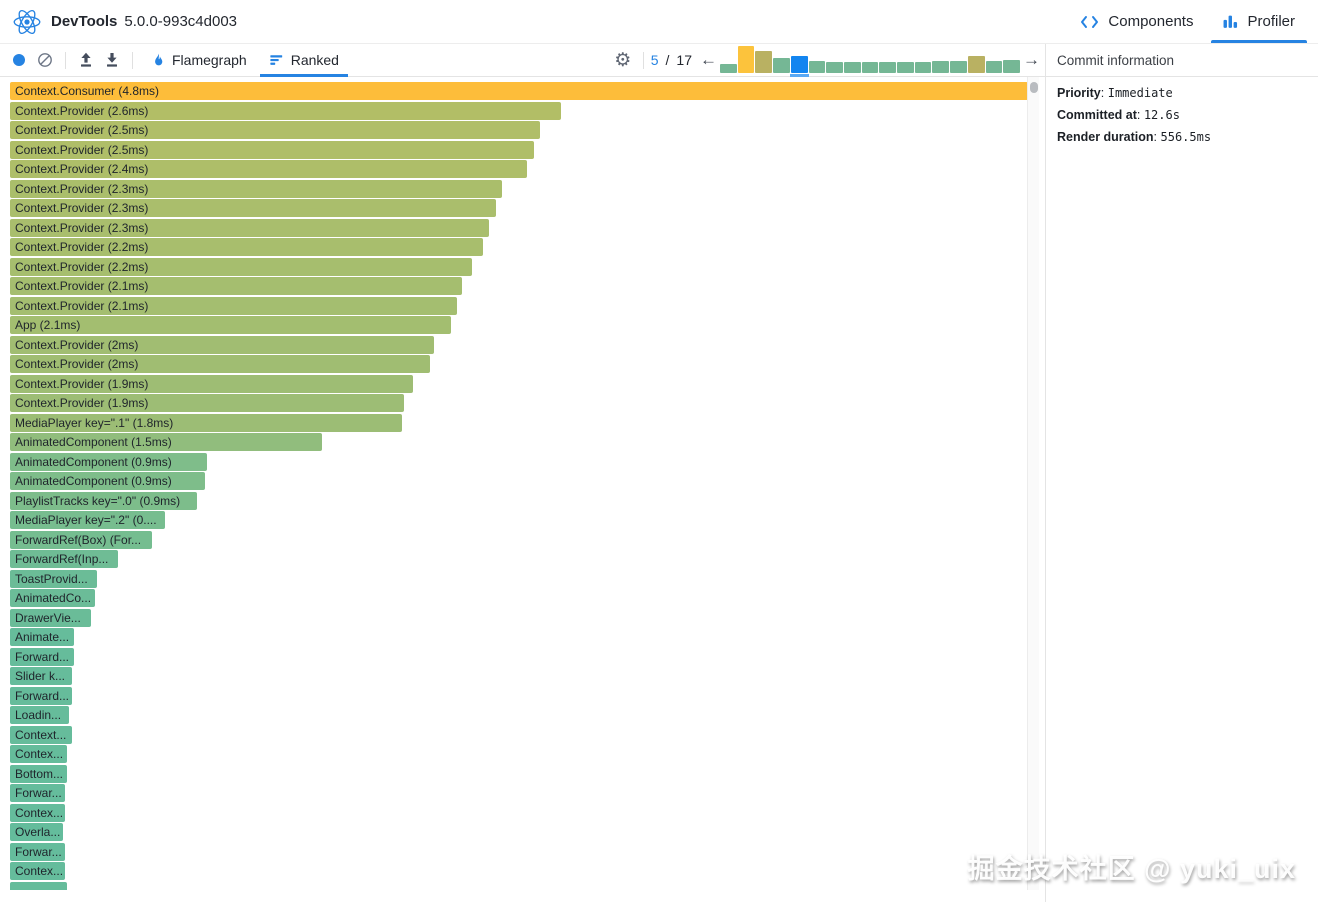 This screenshot has height=902, width=1318. What do you see at coordinates (1136, 21) in the screenshot?
I see `tab-components: Components` at bounding box center [1136, 21].